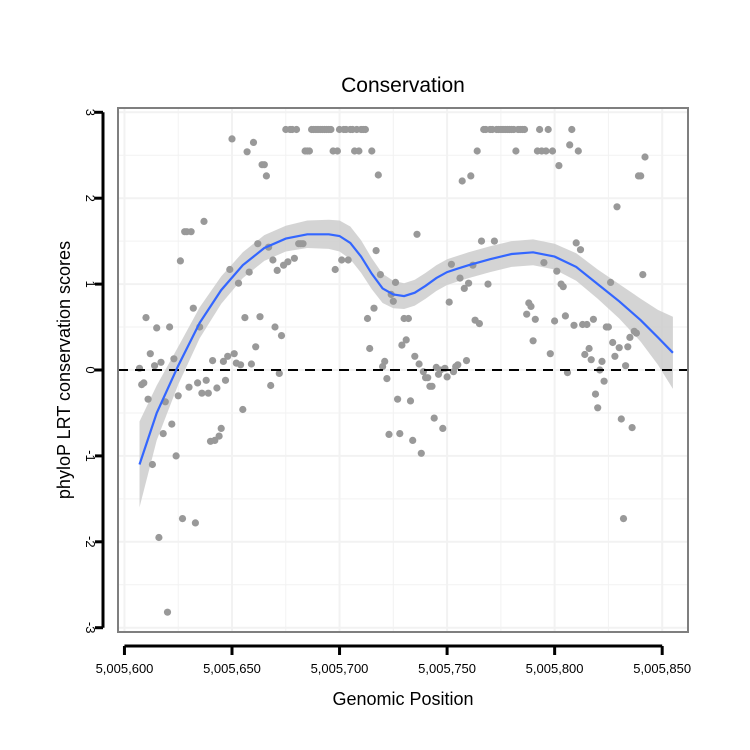  Describe the element at coordinates (403, 85) in the screenshot. I see `chart-title: Conservation` at that location.